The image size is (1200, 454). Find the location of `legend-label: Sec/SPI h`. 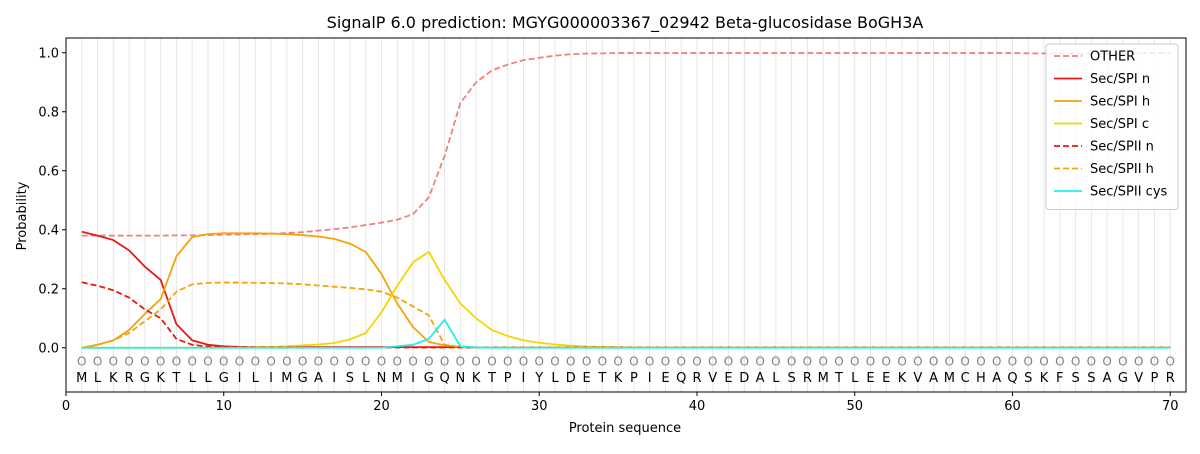

legend-label: Sec/SPI h is located at coordinates (1120, 102).